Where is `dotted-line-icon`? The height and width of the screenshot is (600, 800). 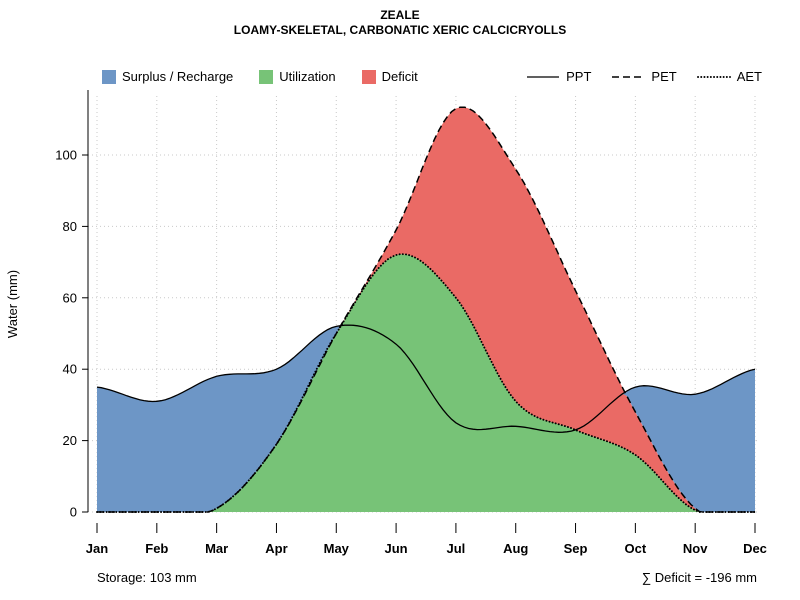
dotted-line-icon is located at coordinates (713, 76).